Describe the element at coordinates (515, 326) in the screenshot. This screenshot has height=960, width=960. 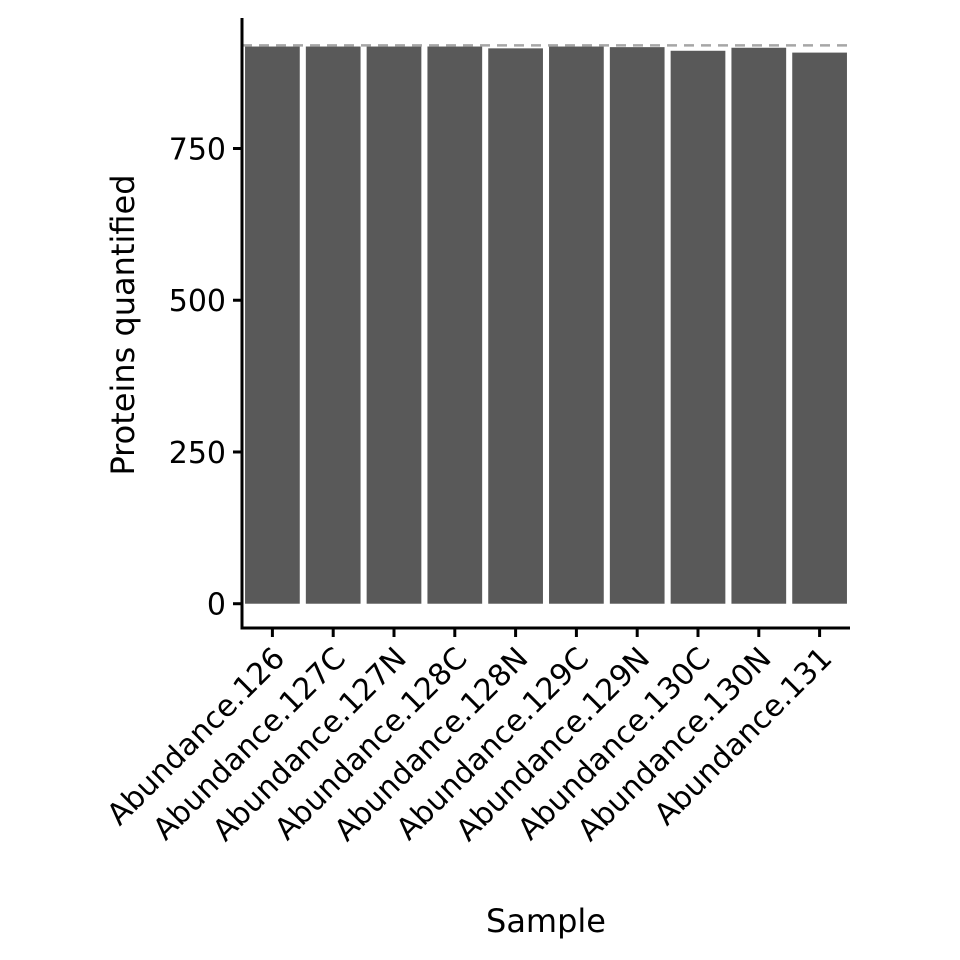
I see `bar-Abundance.128N` at that location.